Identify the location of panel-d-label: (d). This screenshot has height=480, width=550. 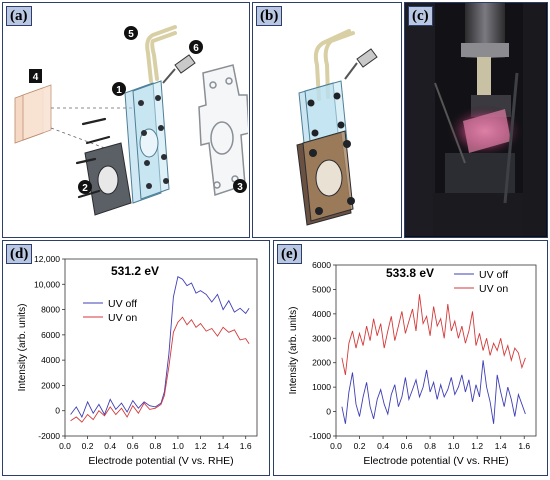
(19, 254).